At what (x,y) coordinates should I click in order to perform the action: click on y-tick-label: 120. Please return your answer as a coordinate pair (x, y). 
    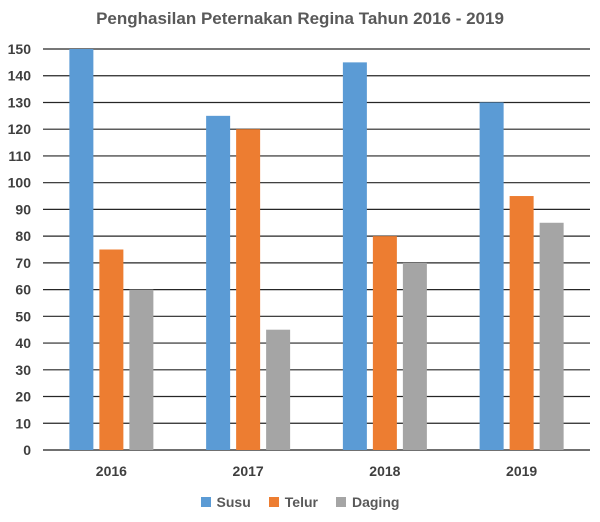
    Looking at the image, I should click on (20, 129).